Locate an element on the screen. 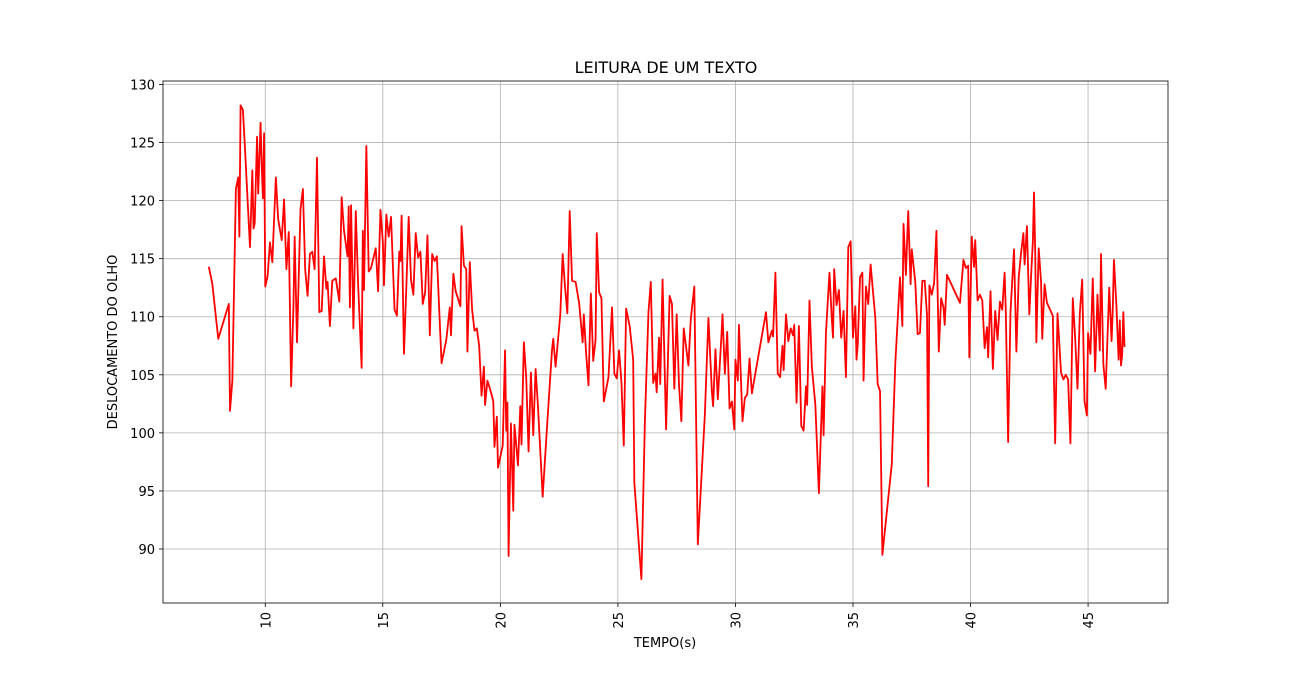 The height and width of the screenshot is (681, 1299). y-tick-label: 125 is located at coordinates (142, 144).